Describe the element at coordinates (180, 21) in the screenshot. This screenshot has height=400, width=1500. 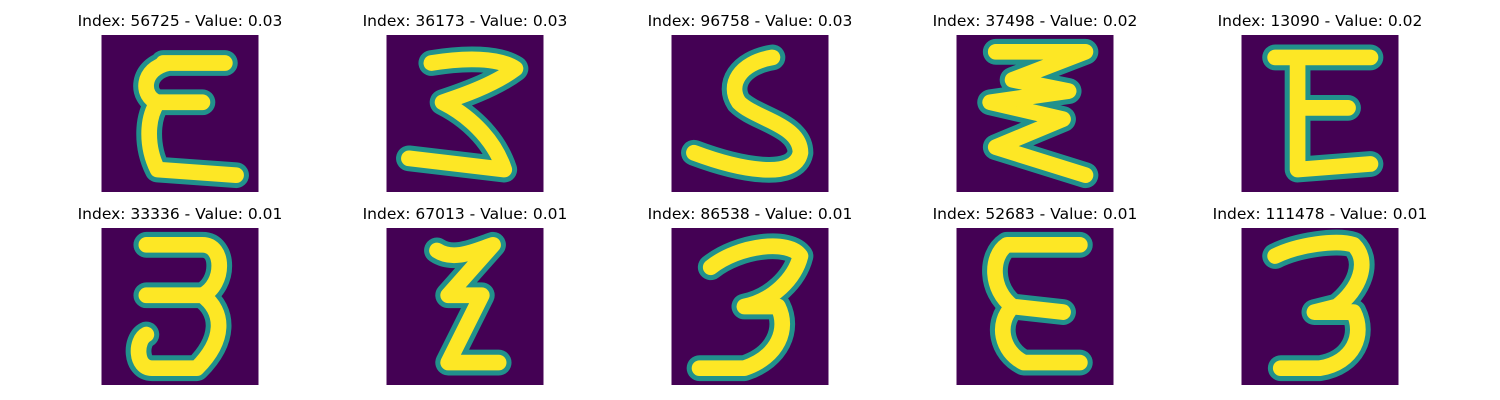
I see `panel-title: Index: 56725 - Value: 0.03` at that location.